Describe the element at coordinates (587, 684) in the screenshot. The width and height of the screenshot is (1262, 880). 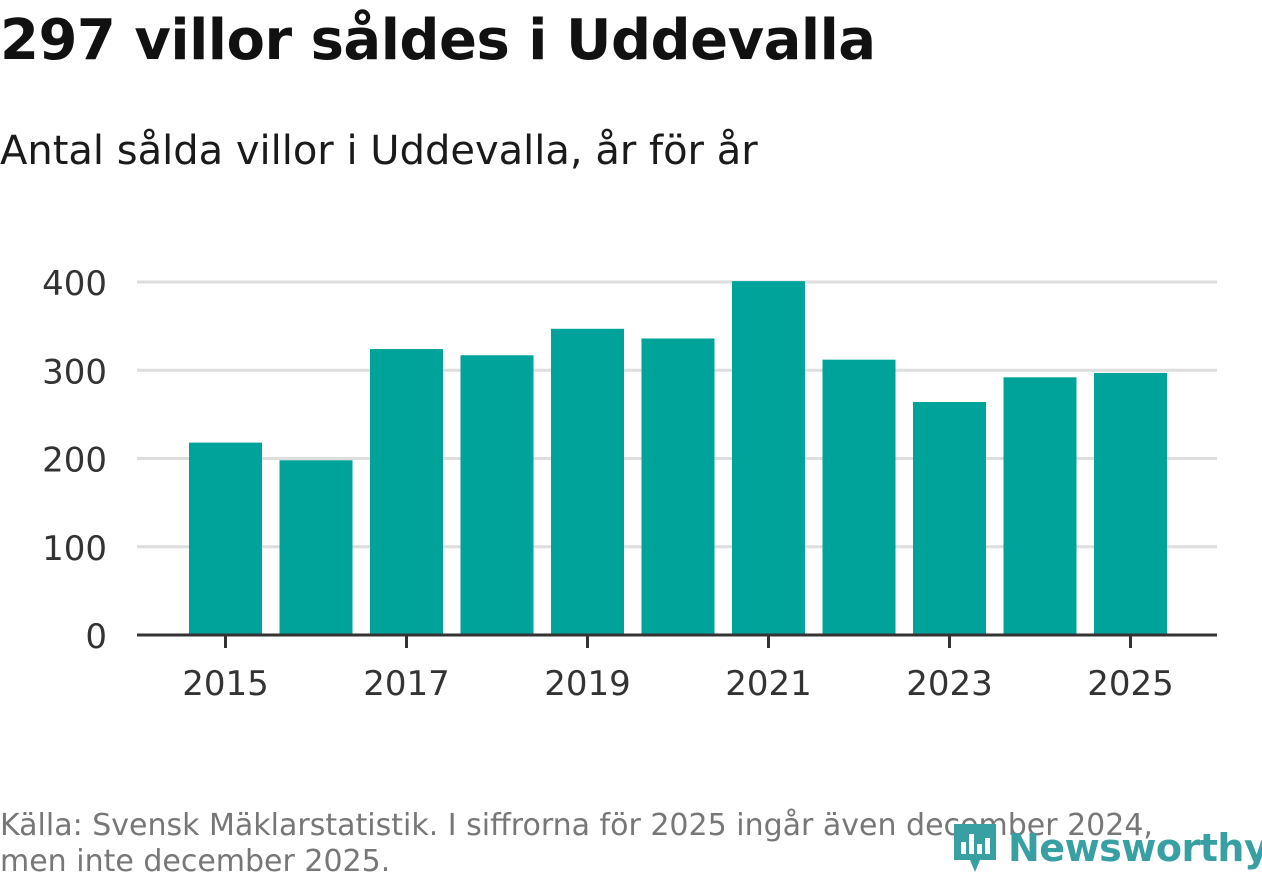
I see `x-tick-label: 2019` at that location.